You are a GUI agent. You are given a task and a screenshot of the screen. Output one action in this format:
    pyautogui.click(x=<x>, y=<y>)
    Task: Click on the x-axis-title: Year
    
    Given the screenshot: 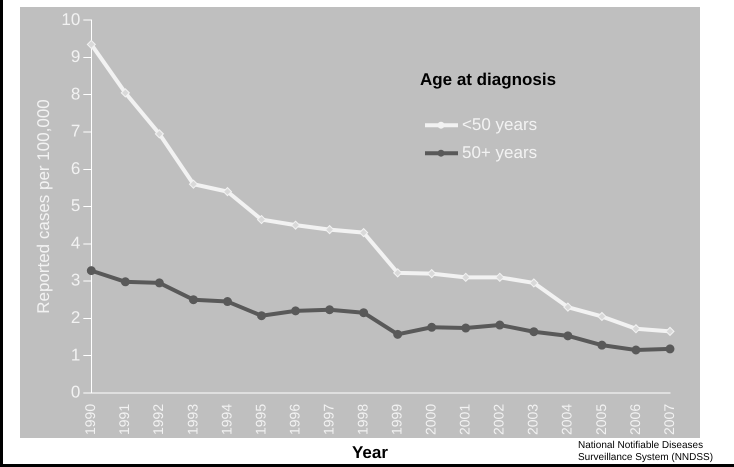 What is the action you would take?
    pyautogui.click(x=370, y=453)
    